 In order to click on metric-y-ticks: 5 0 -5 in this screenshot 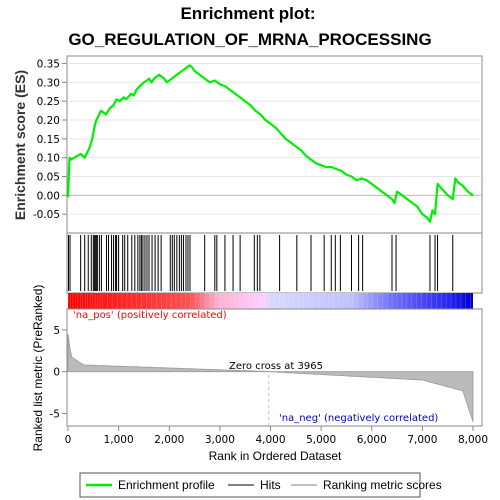, I will do `click(58, 372)`.